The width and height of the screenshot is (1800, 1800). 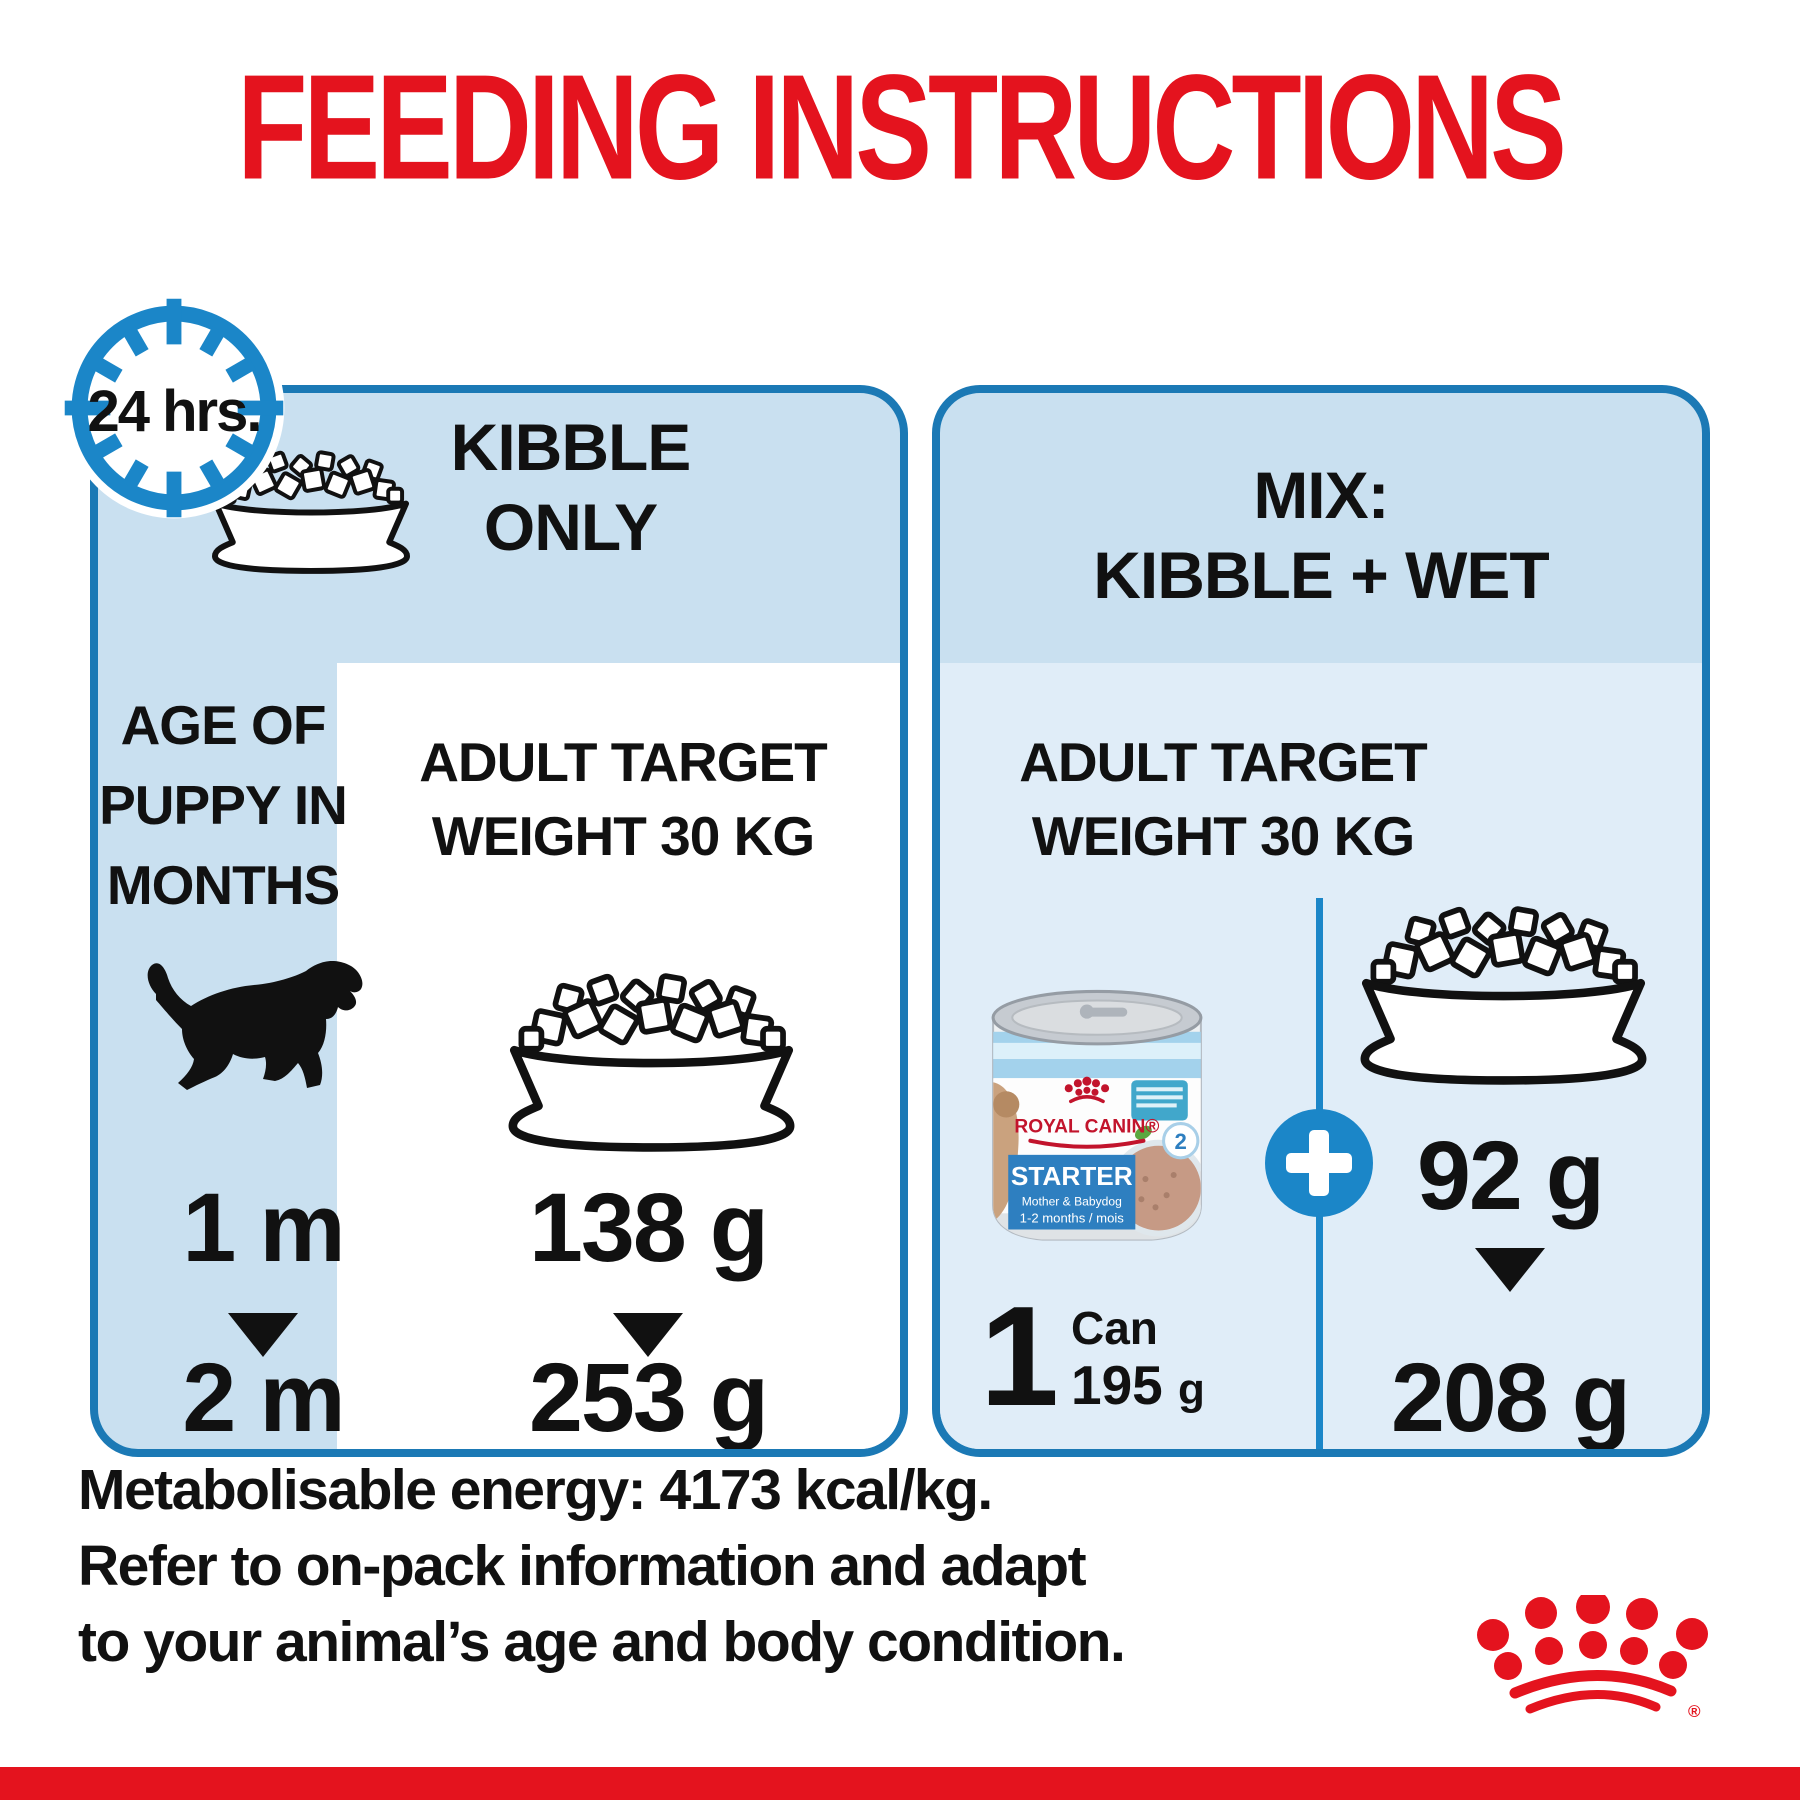 What do you see at coordinates (1321, 575) in the screenshot?
I see `mix-heading-line2: KIBBLE + WET` at bounding box center [1321, 575].